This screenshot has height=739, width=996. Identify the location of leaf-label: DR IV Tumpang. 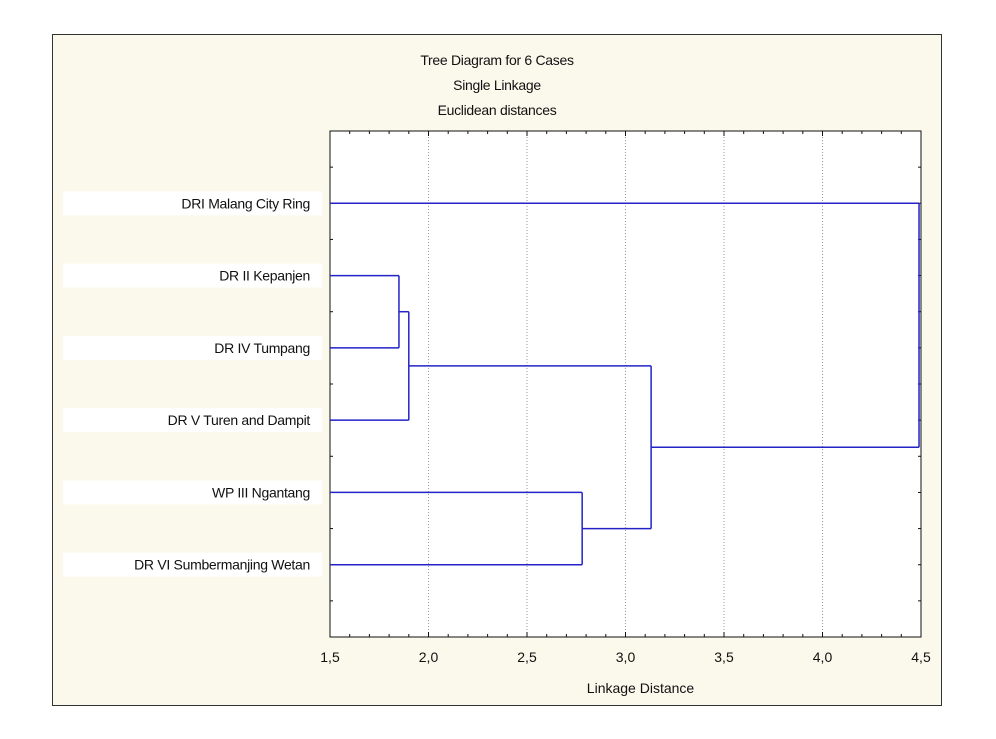
(262, 348).